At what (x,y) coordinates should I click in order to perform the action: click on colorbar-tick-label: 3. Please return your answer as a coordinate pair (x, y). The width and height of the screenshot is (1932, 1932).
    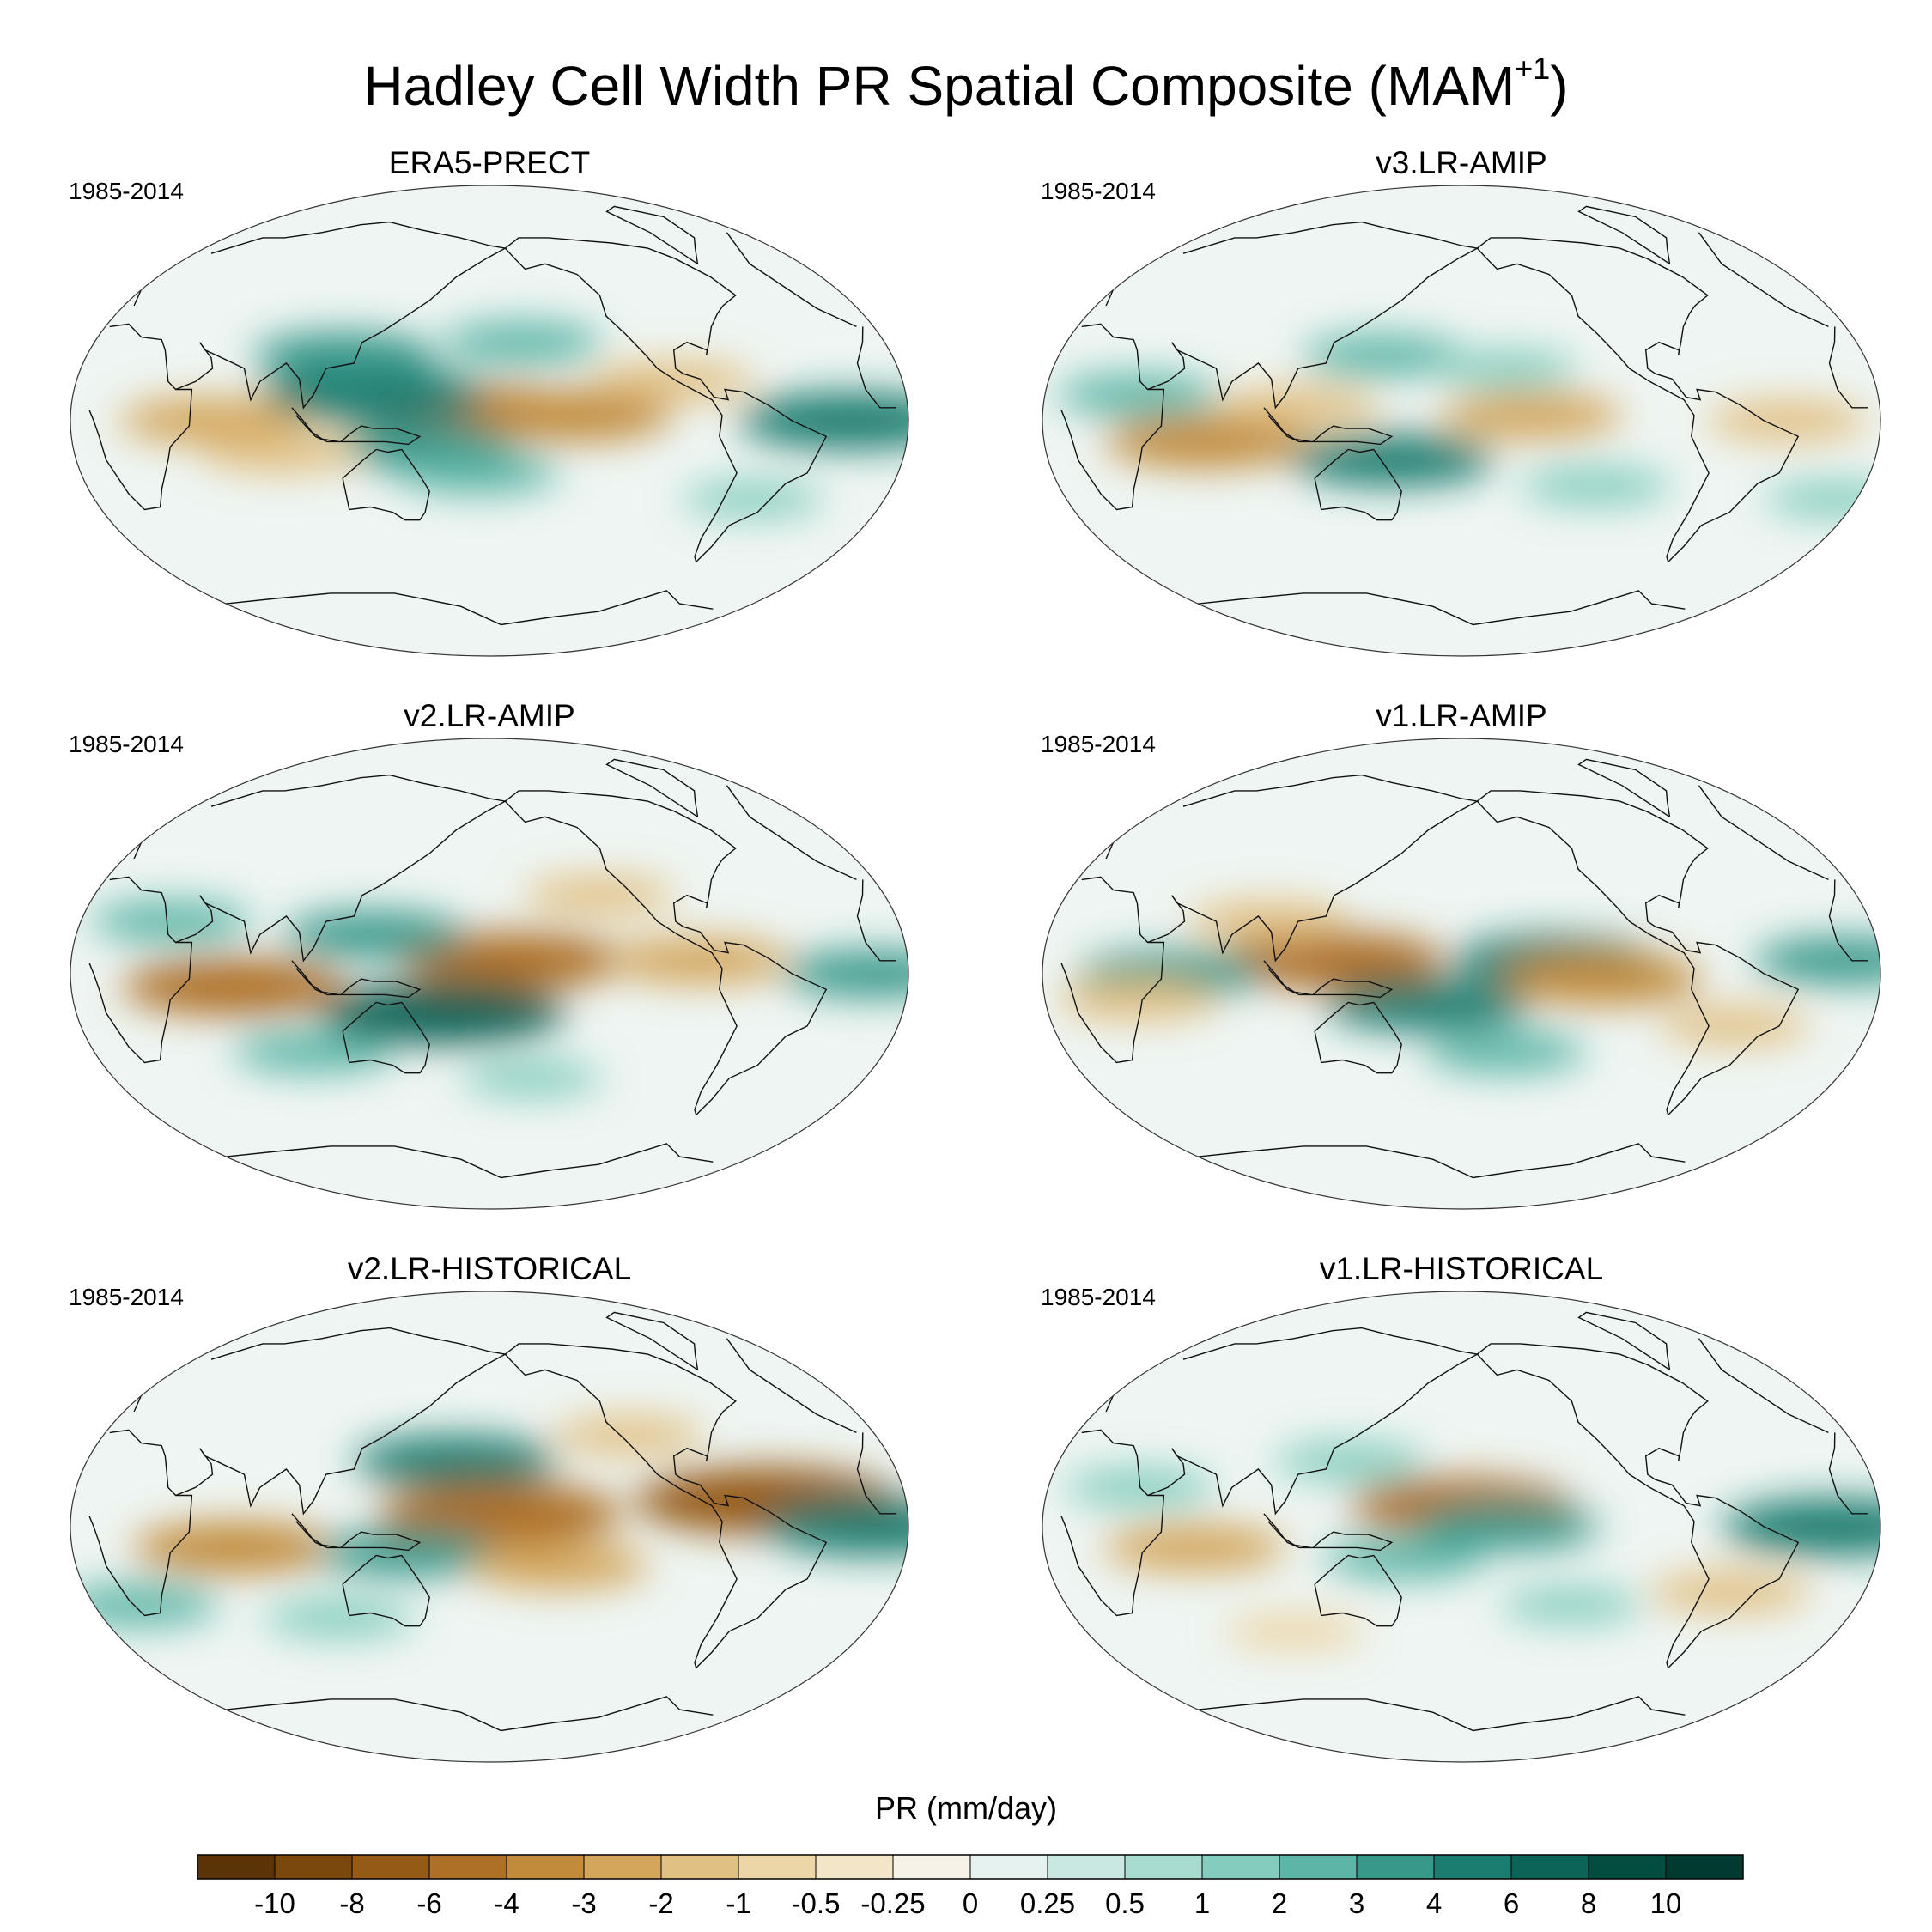
    Looking at the image, I should click on (1356, 1903).